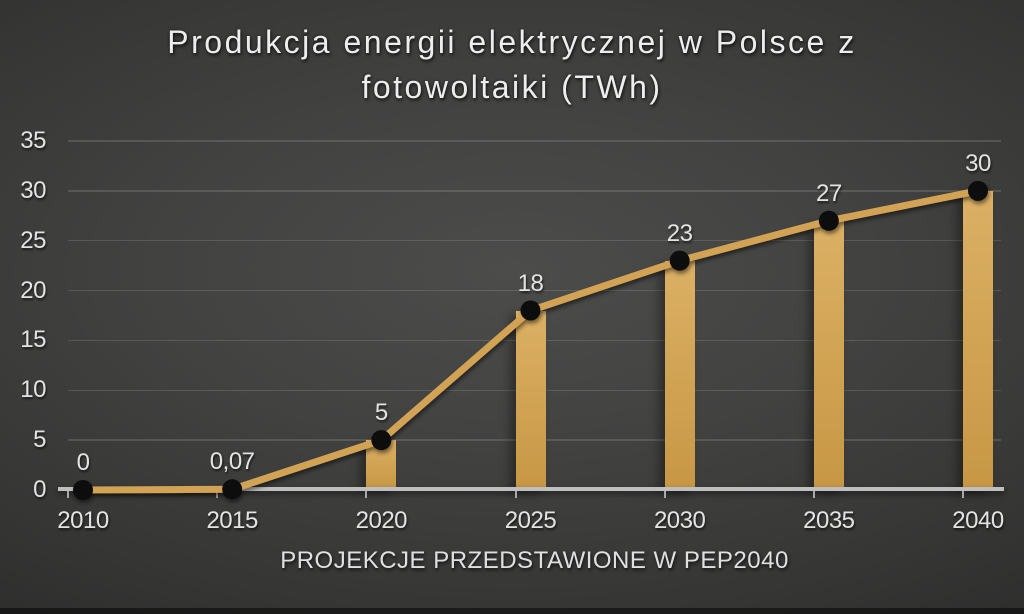 This screenshot has height=614, width=1024. I want to click on x-axis-tick-2035, so click(813, 494).